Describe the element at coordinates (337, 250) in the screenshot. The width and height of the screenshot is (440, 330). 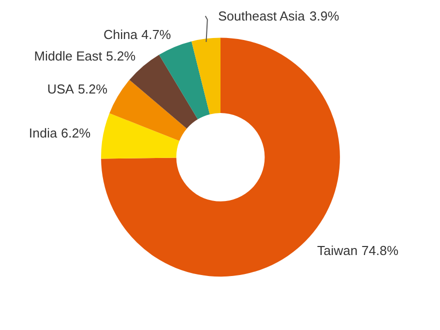
I see `slice-label: Taiwan` at that location.